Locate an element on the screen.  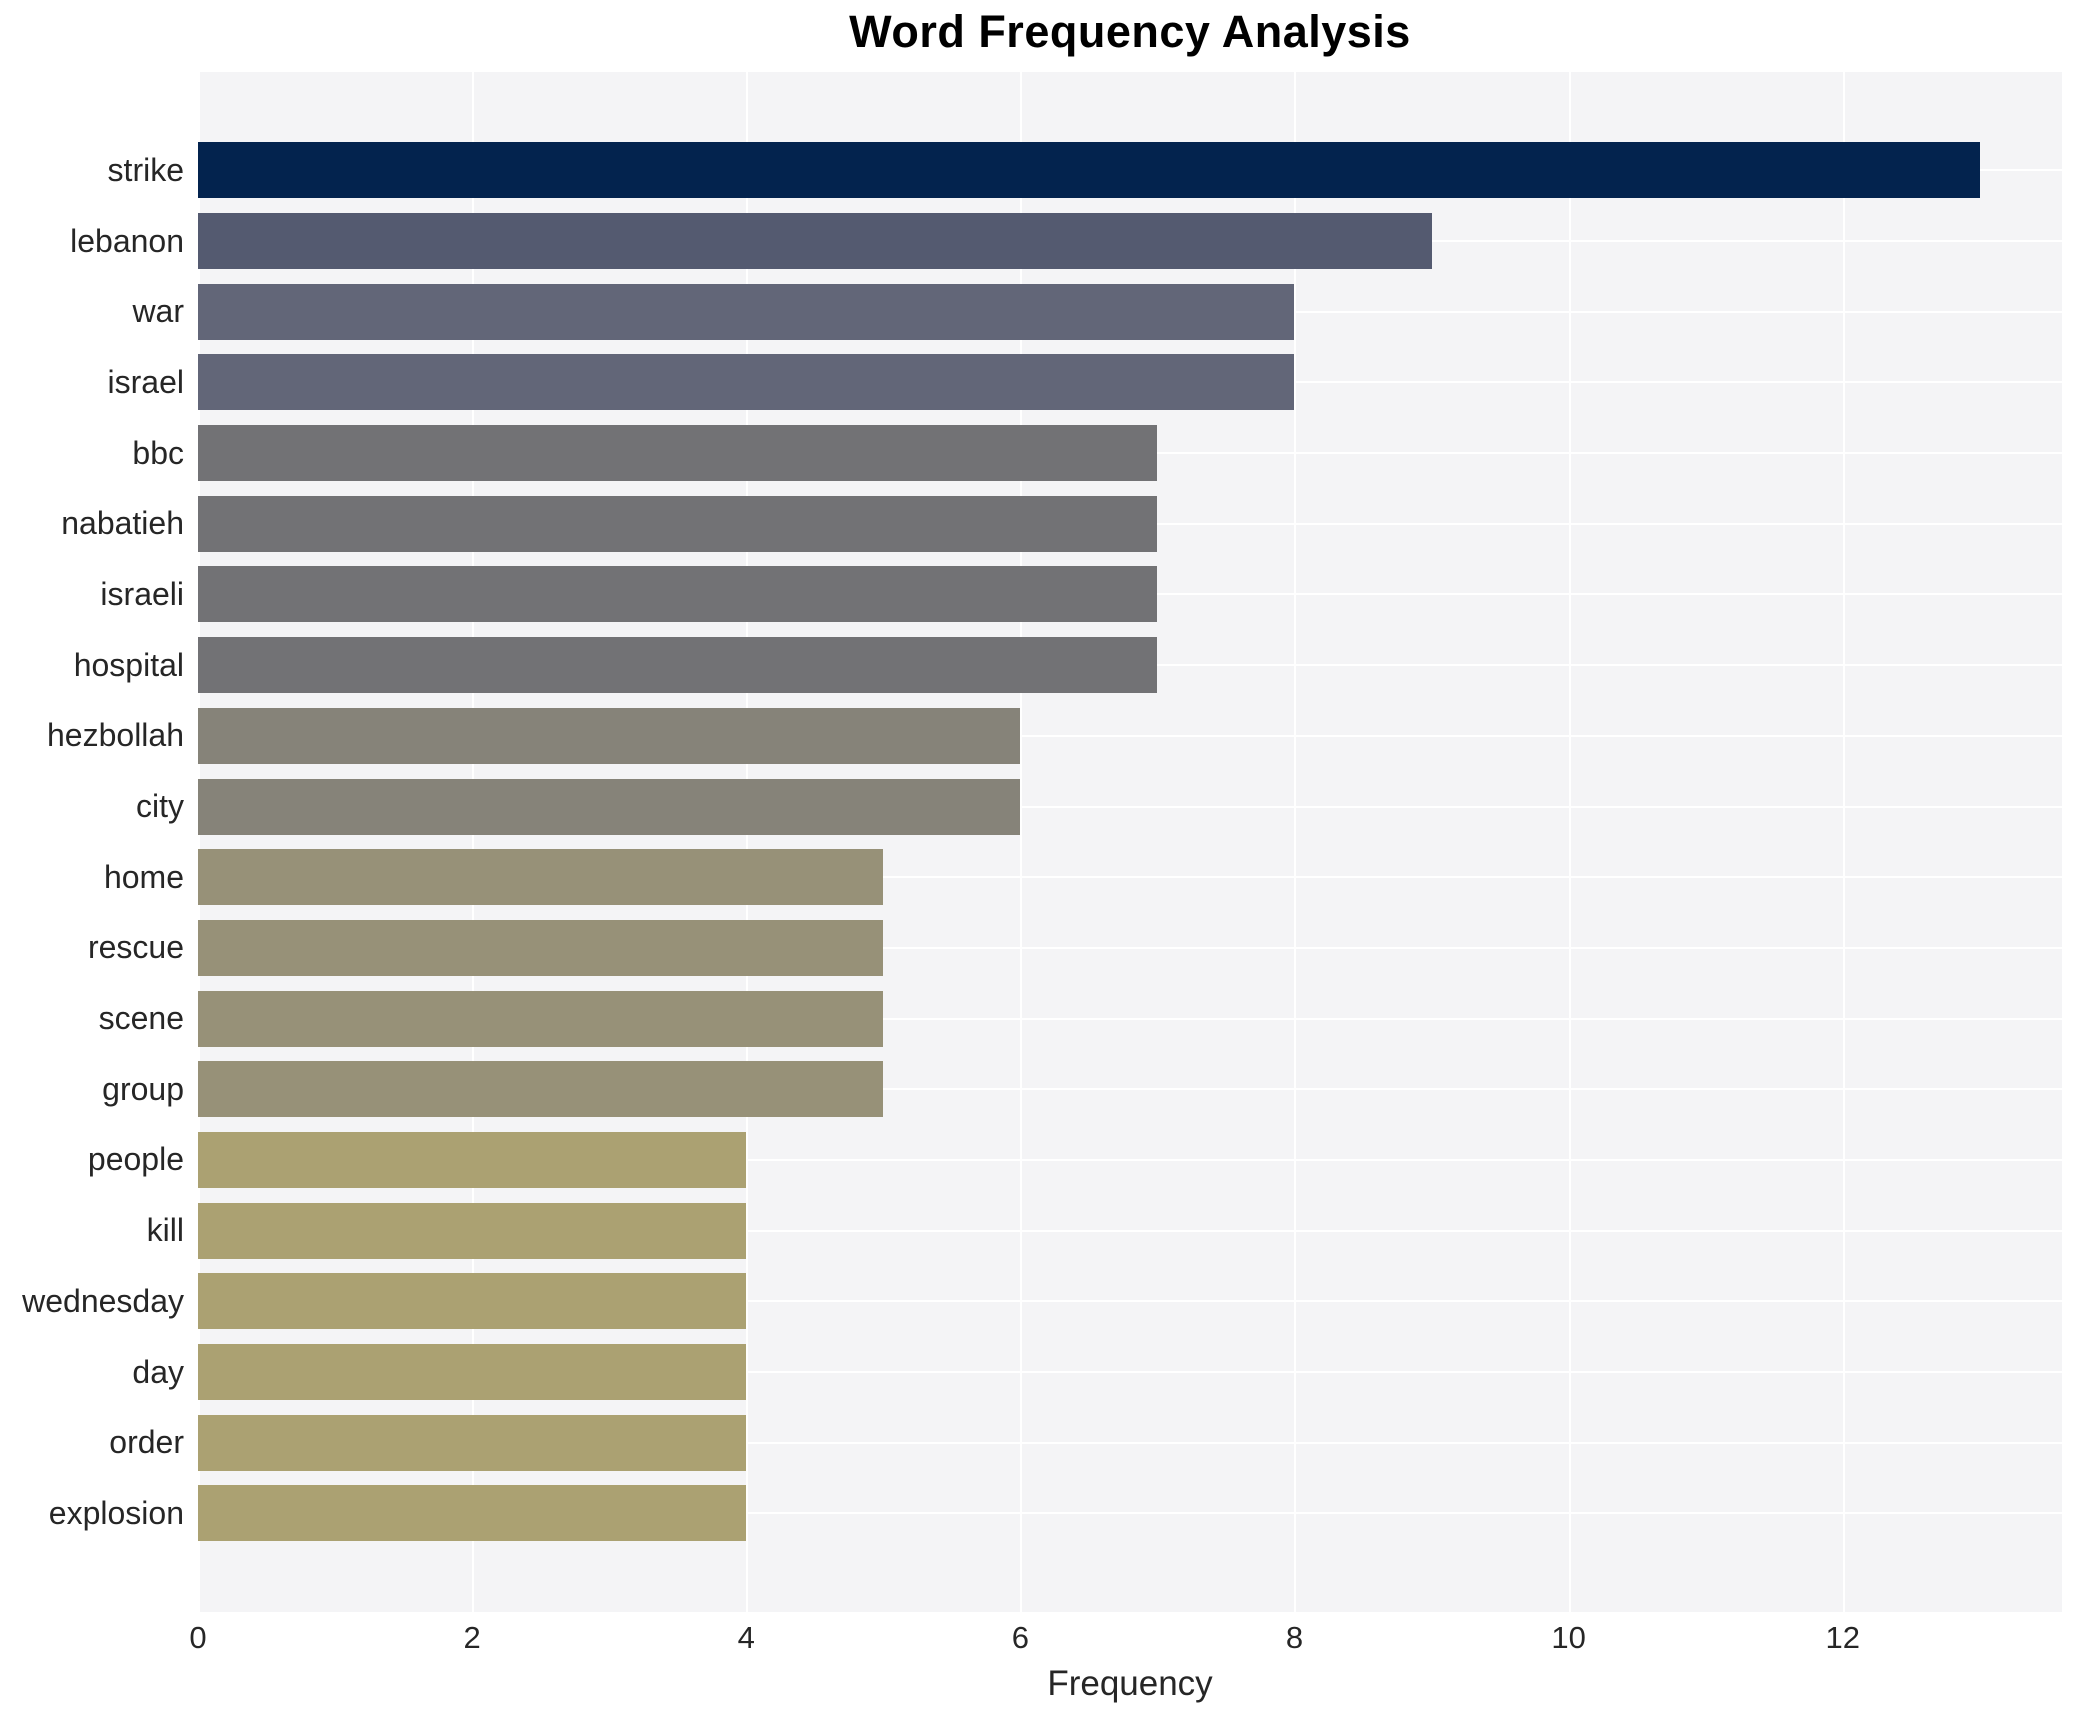
y-axis-label: nabatieh is located at coordinates (122, 523).